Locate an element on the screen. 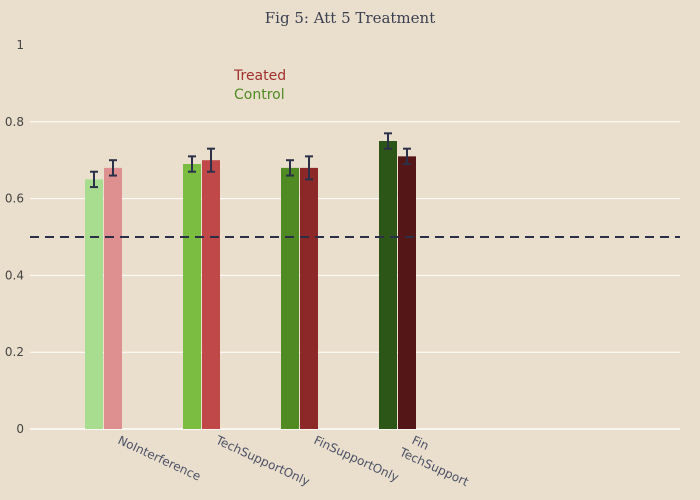  chart-title: Fig 5: Att 5 Treatment is located at coordinates (350, 18).